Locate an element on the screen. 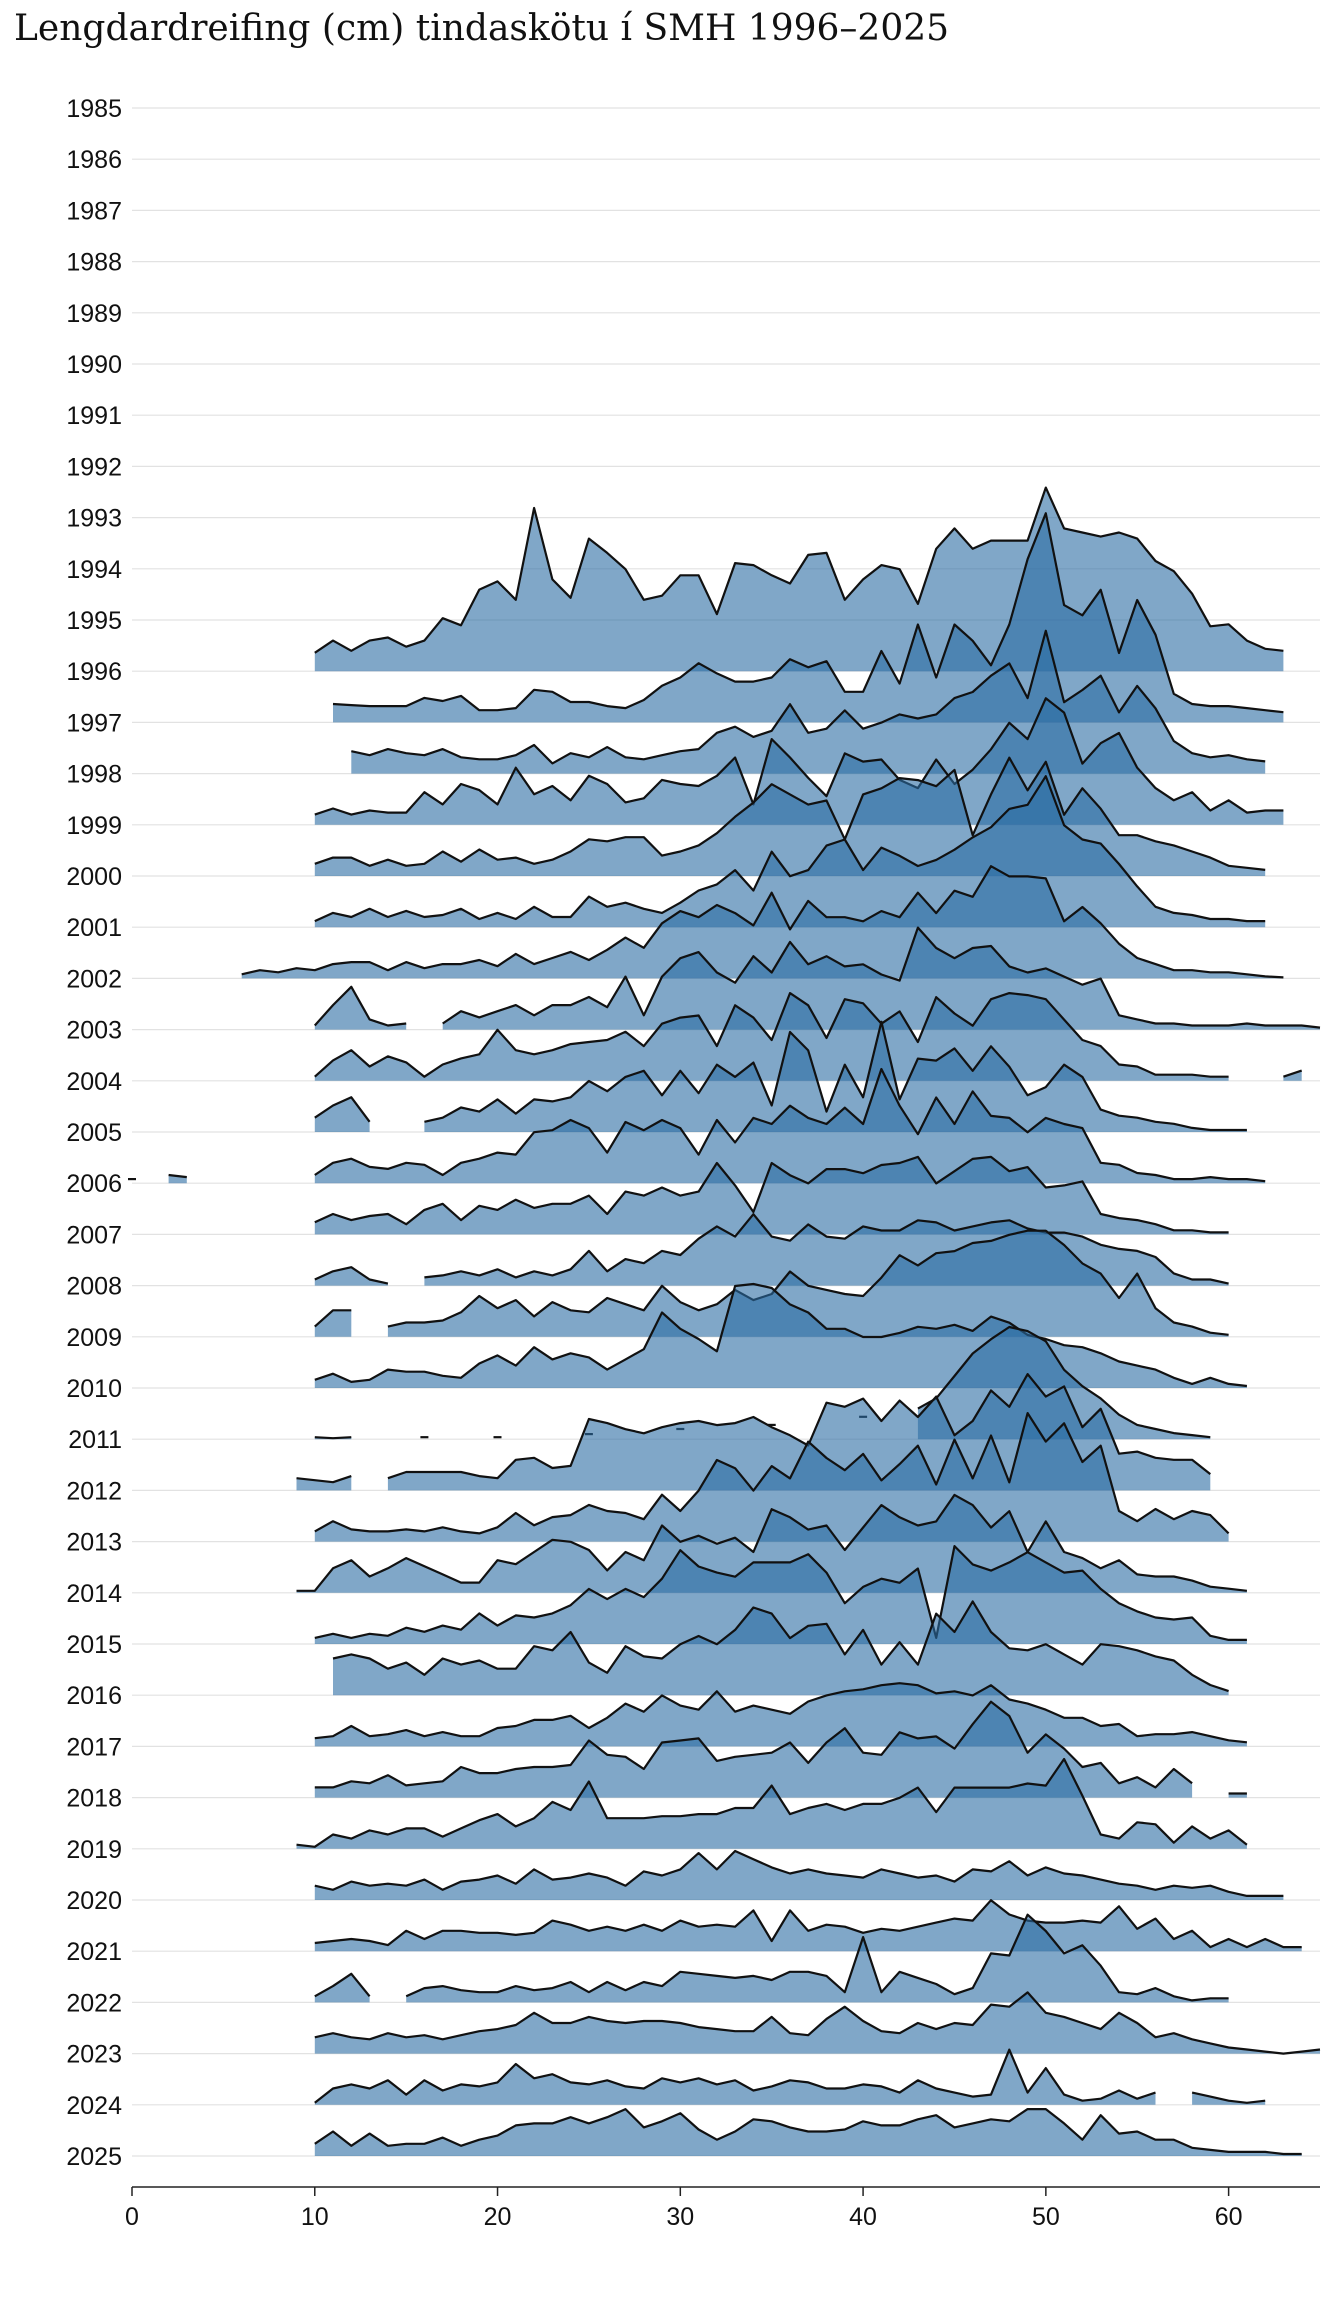  ridge-2009 is located at coordinates (771, 1283).